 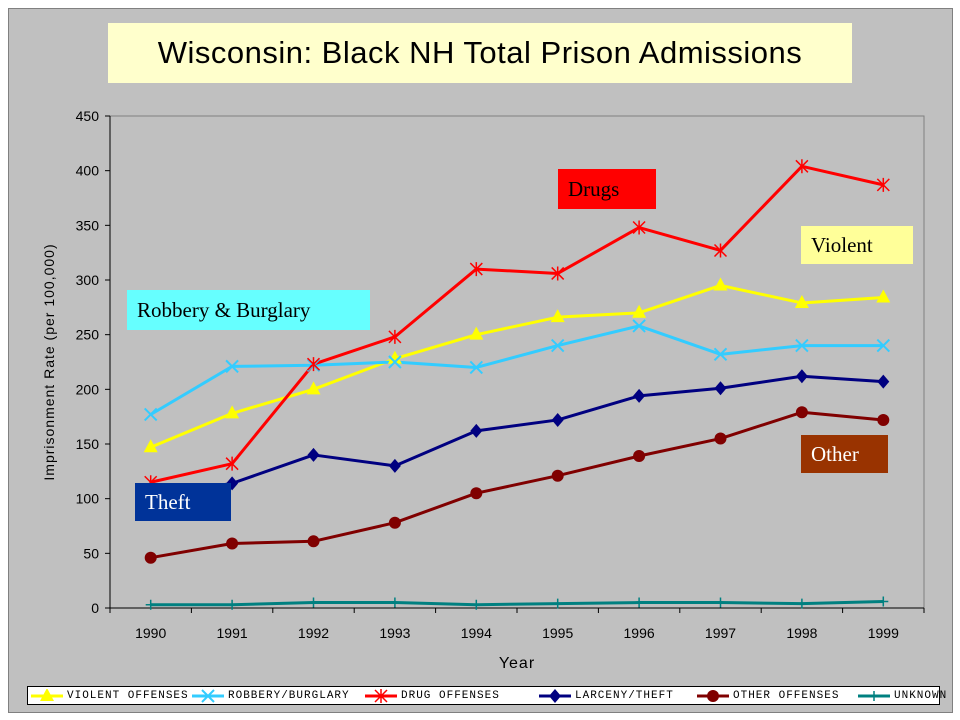 What do you see at coordinates (432, 695) in the screenshot?
I see `legend-item-drug-offenses: DRUG OFFENSES` at bounding box center [432, 695].